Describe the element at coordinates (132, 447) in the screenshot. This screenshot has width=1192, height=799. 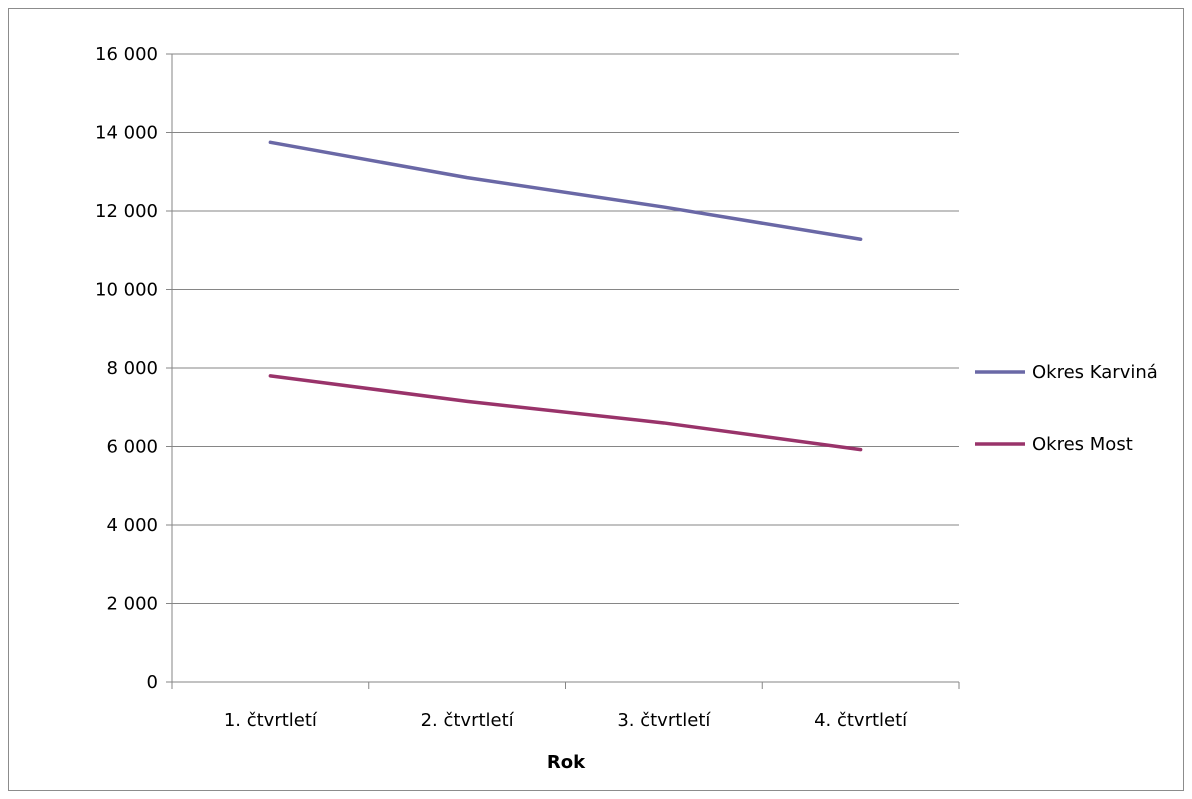
I see `y-tick-label: 6 000` at that location.